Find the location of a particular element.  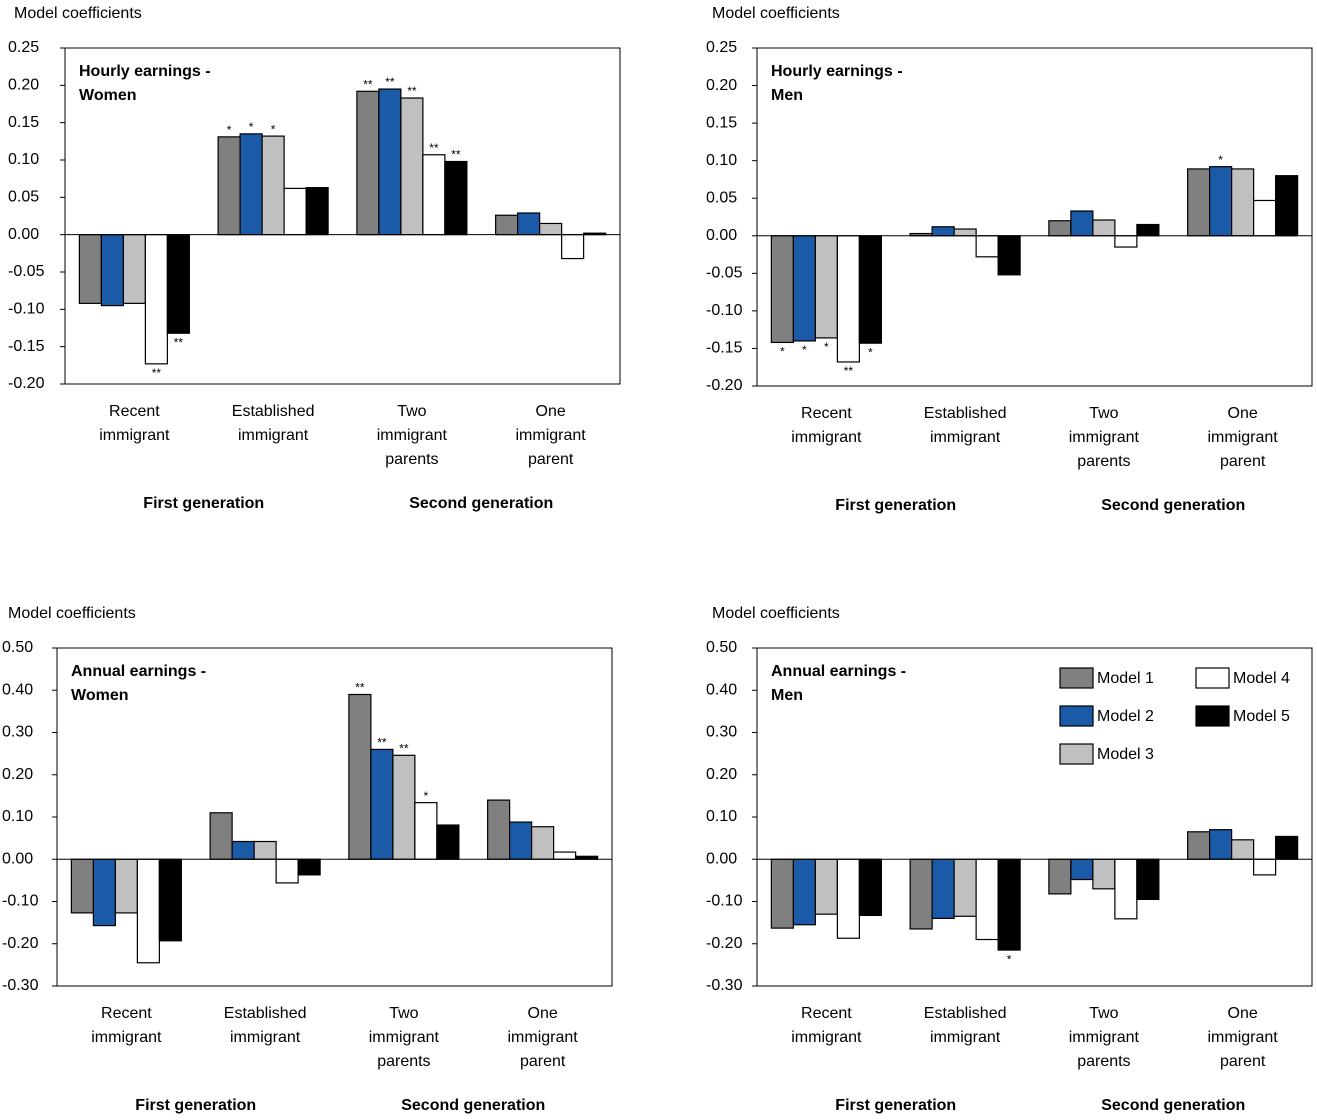

legend-label: Model 3 is located at coordinates (1125, 754).